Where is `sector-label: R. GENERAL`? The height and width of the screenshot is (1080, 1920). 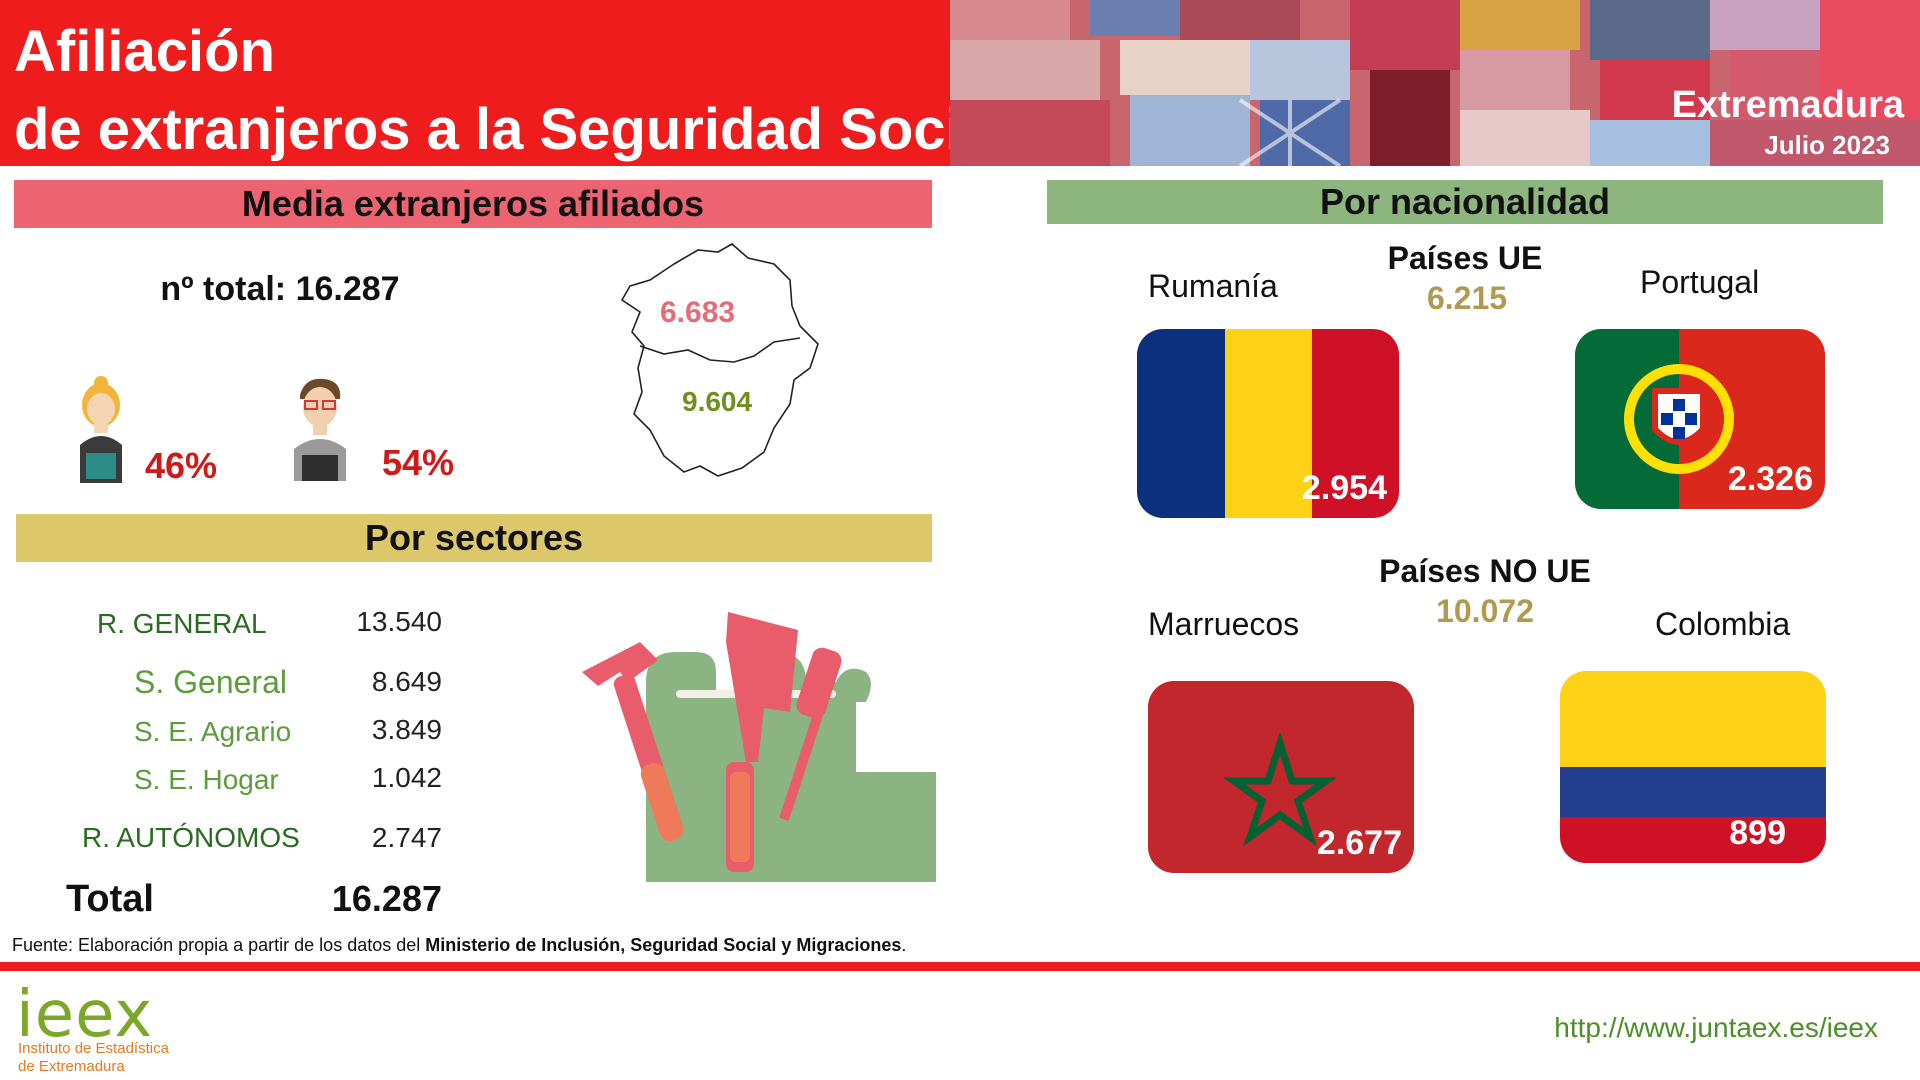
sector-label: R. GENERAL is located at coordinates (182, 623).